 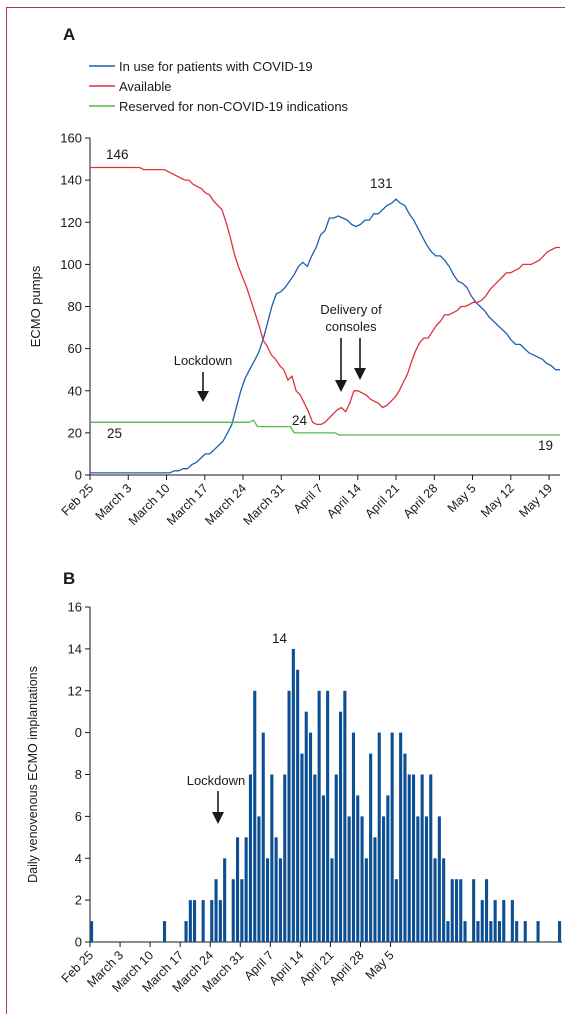 What do you see at coordinates (132, 971) in the screenshot?
I see `x-tick-label: March 10` at bounding box center [132, 971].